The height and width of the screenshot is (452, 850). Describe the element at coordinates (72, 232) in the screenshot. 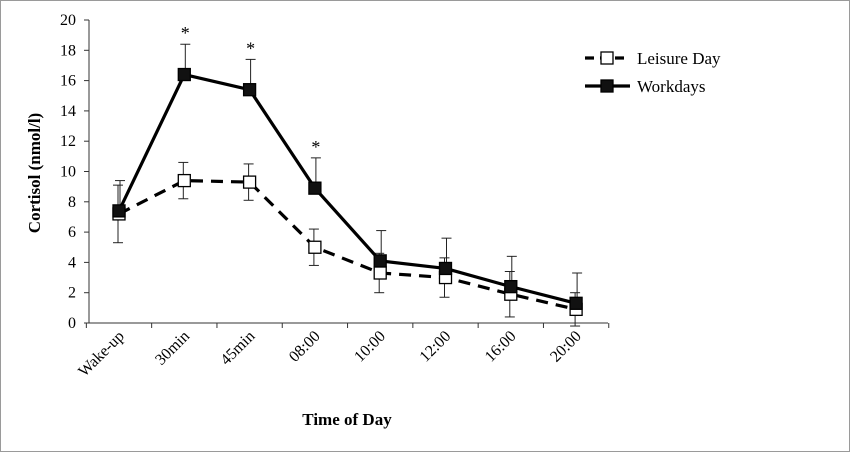

I see `y-tick-label: 6` at that location.